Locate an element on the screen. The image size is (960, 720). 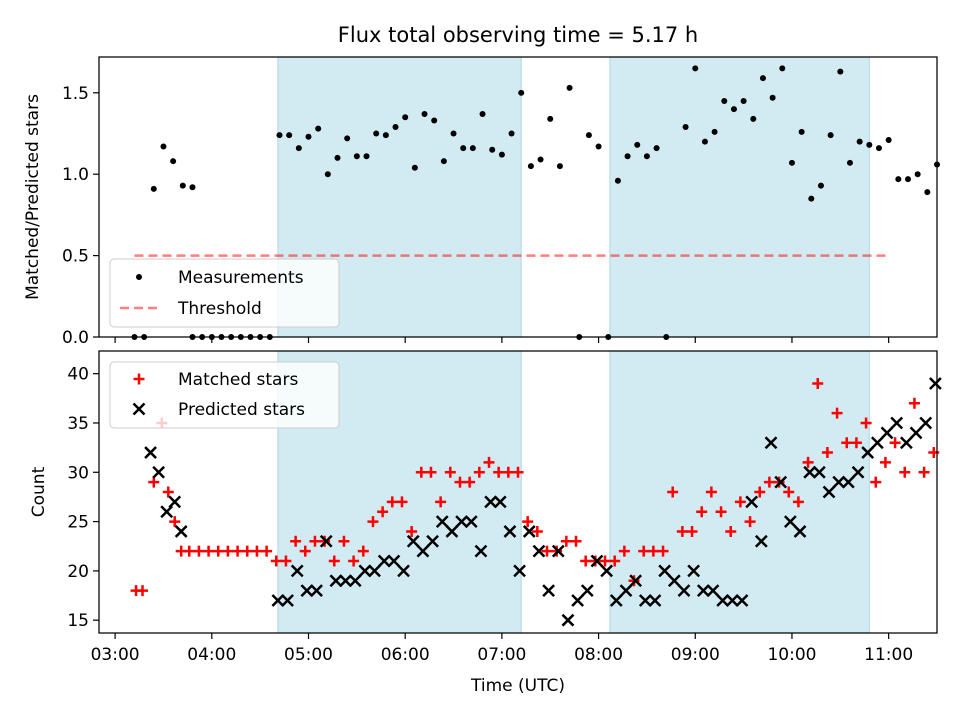
x-tick-label: 04:00 is located at coordinates (211, 655).